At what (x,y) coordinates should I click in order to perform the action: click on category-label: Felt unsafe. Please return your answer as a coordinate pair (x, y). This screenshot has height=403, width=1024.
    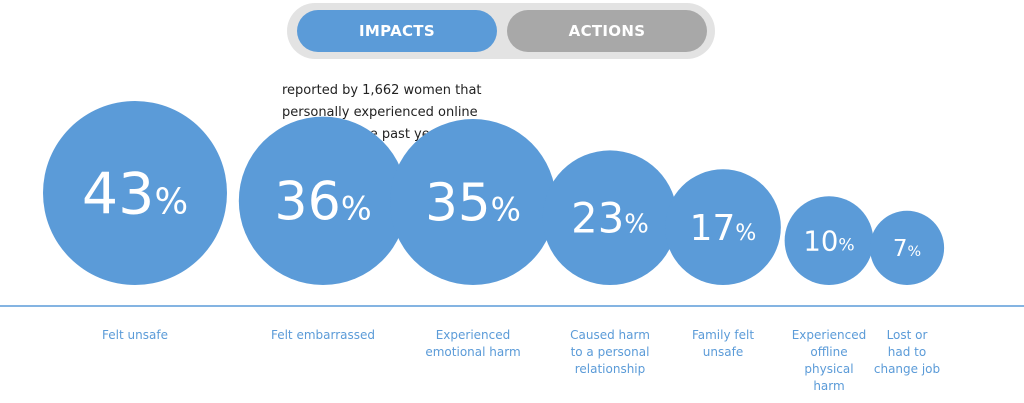
    Looking at the image, I should click on (135, 335).